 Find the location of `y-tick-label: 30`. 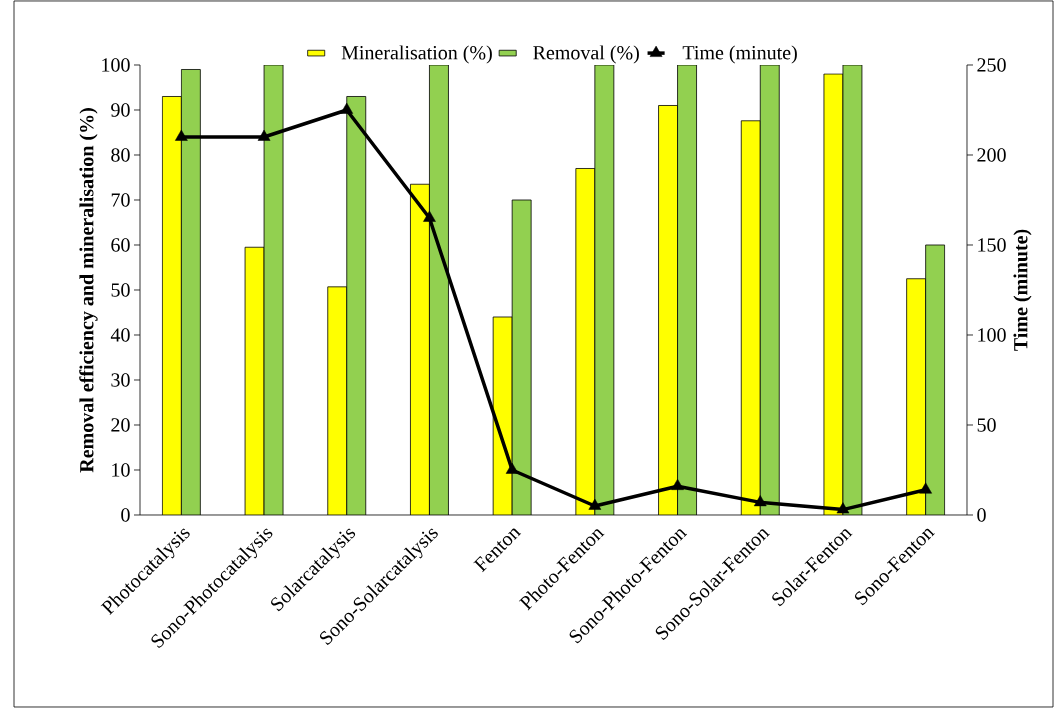

y-tick-label: 30 is located at coordinates (120, 380).